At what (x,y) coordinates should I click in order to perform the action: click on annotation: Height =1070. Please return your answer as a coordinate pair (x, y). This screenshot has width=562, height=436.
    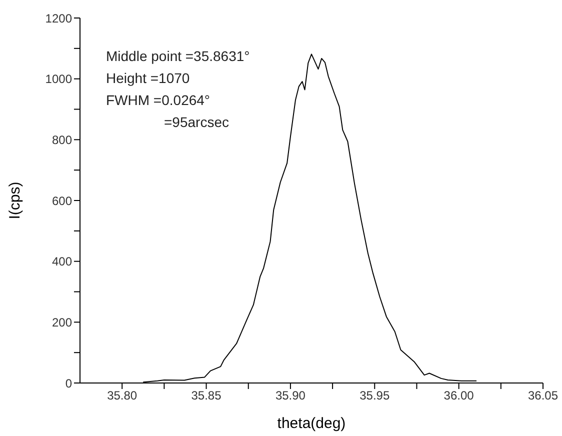
    Looking at the image, I should click on (148, 78).